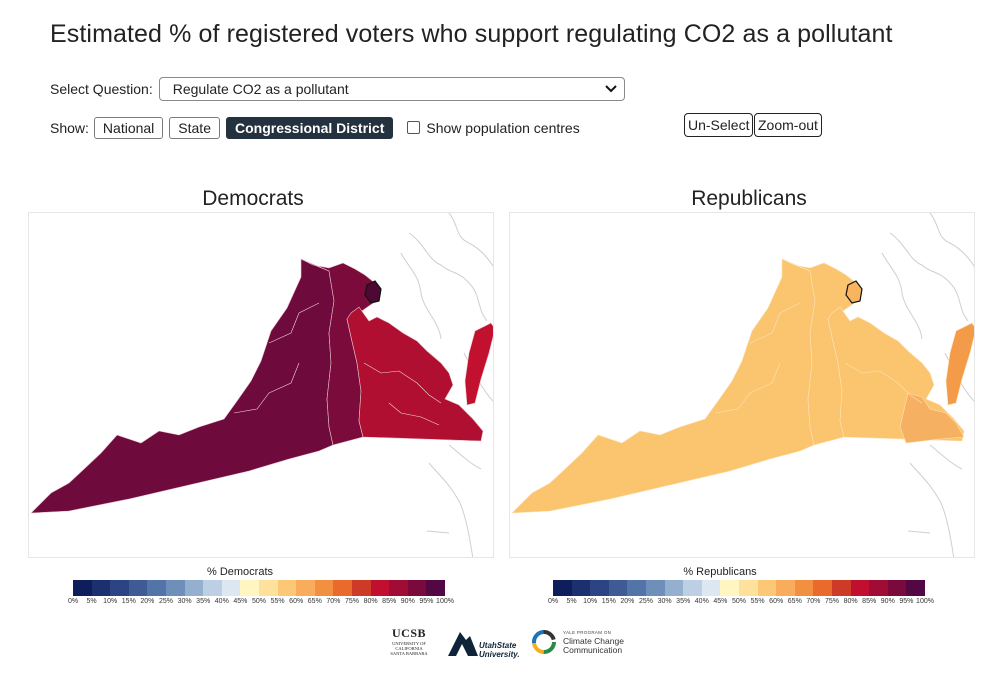  What do you see at coordinates (203, 601) in the screenshot?
I see `legend-tick-label: 35%` at bounding box center [203, 601].